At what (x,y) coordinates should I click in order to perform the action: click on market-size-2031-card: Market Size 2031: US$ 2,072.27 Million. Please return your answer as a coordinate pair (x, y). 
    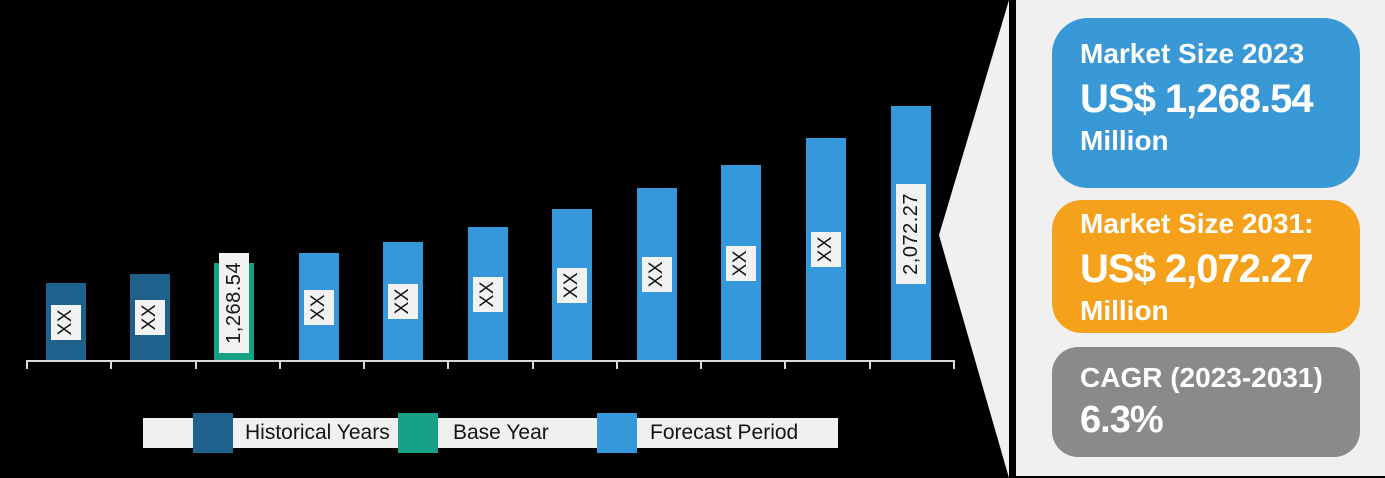
    Looking at the image, I should click on (1206, 266).